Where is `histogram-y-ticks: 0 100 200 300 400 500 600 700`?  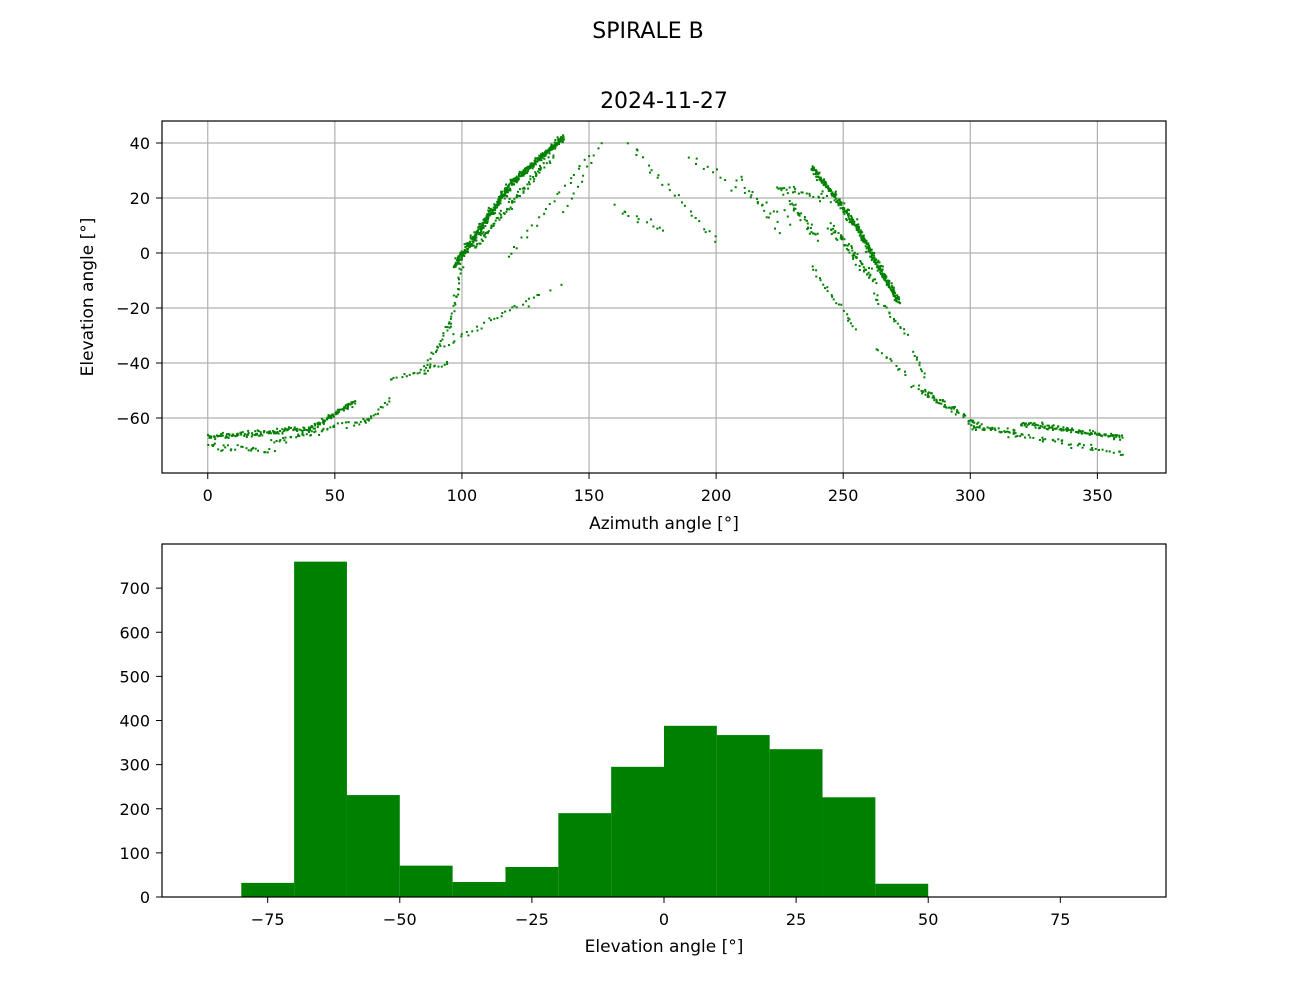 histogram-y-ticks: 0 100 200 300 400 500 600 700 is located at coordinates (140, 743).